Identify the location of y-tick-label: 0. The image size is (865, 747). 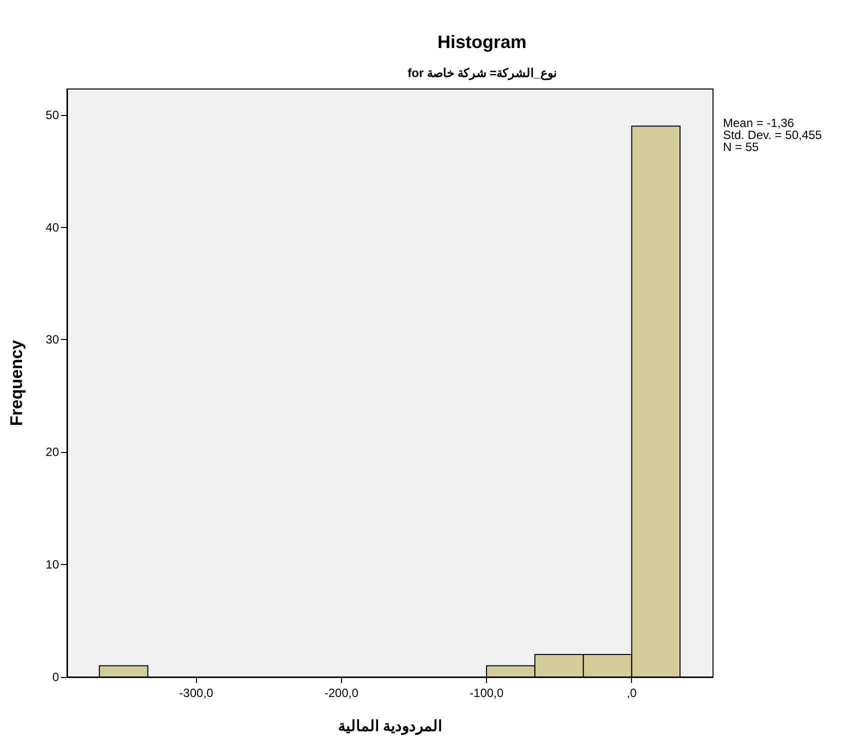
(56, 677).